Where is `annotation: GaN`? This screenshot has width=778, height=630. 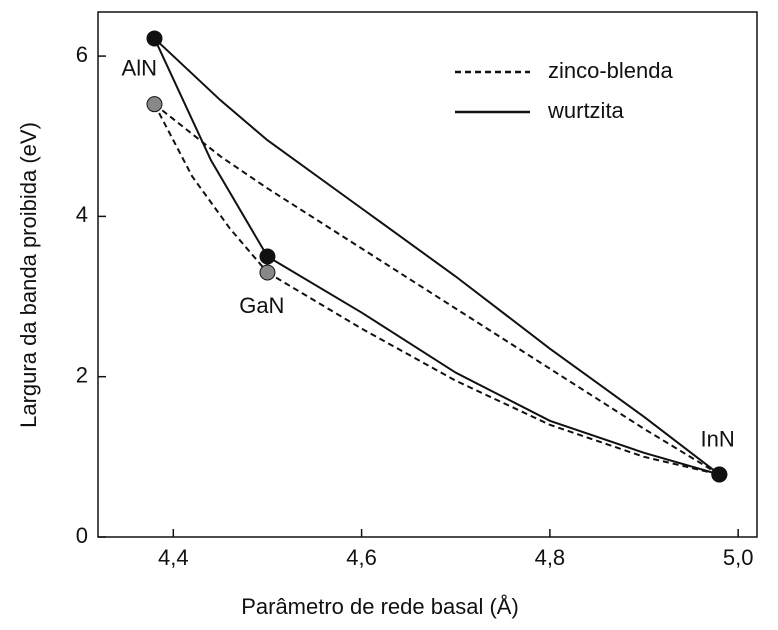
annotation: GaN is located at coordinates (261, 305).